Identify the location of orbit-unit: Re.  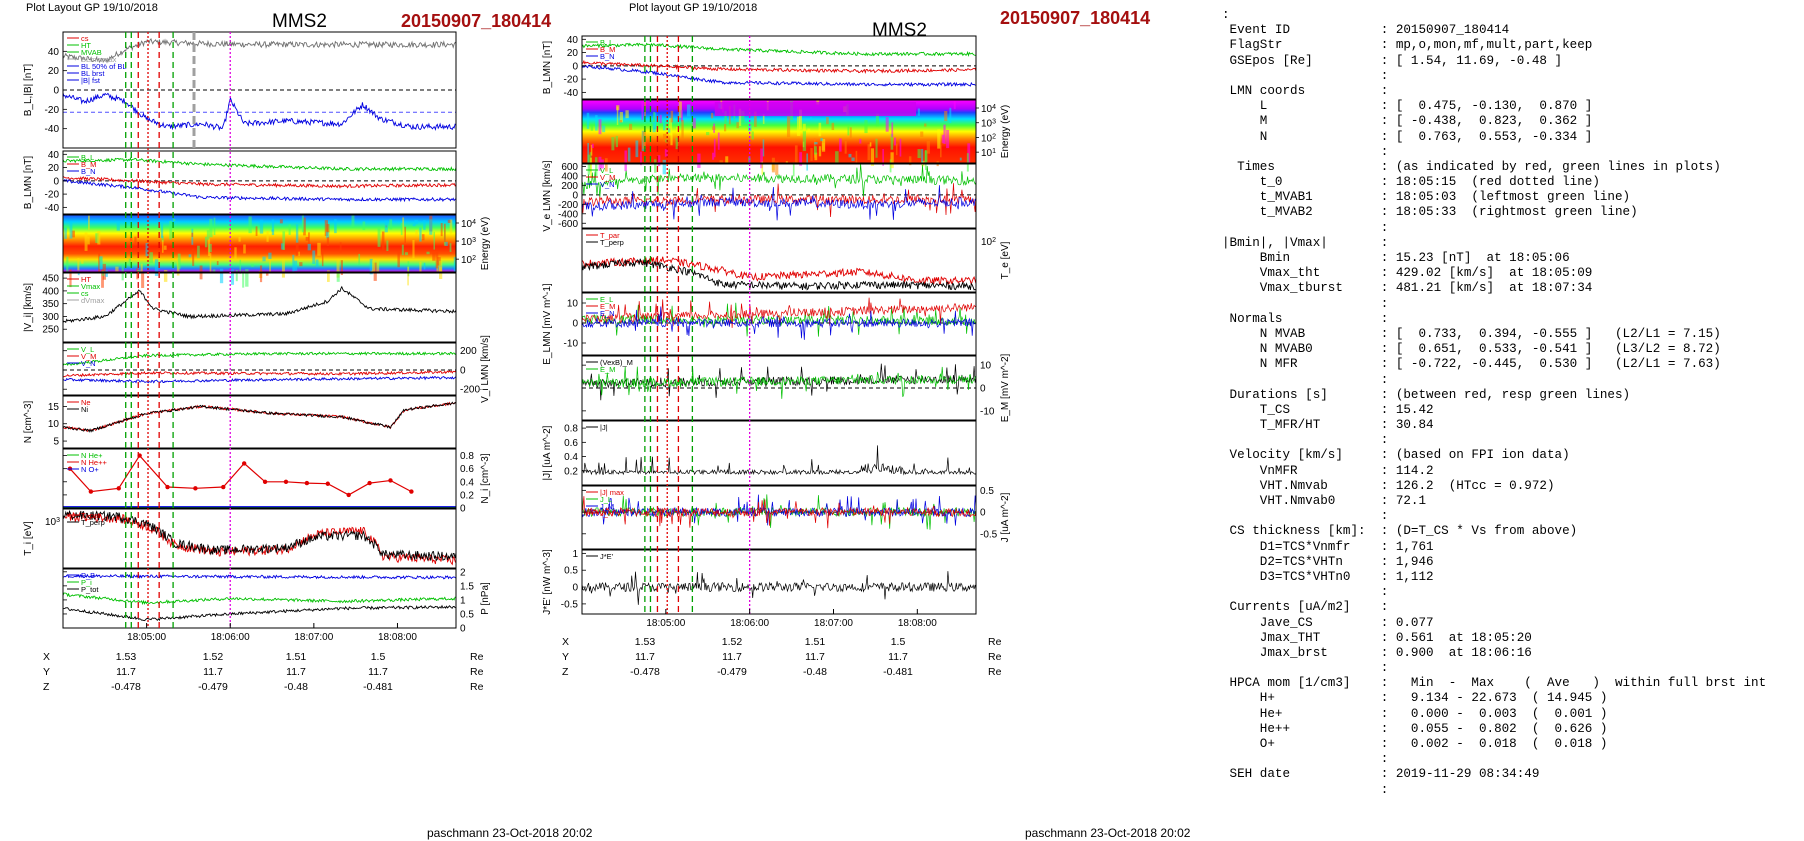
(995, 642).